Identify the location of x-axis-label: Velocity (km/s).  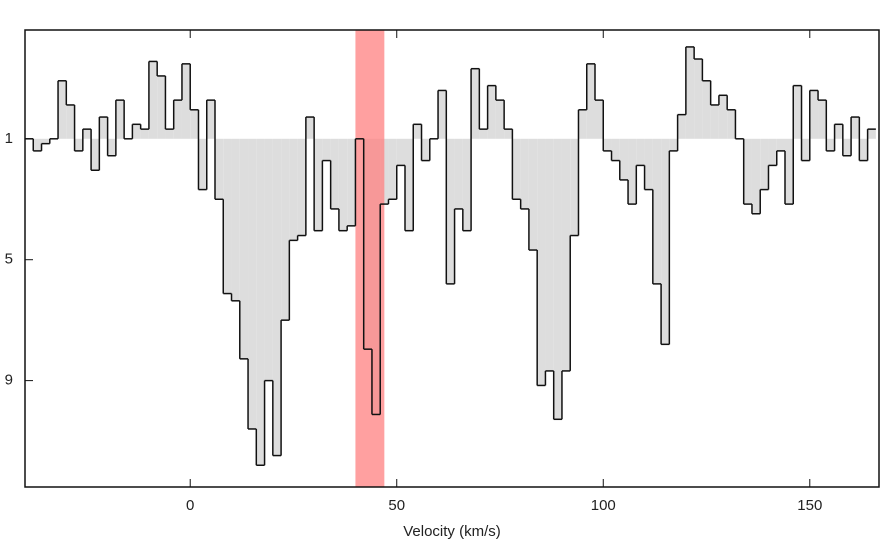
(452, 531).